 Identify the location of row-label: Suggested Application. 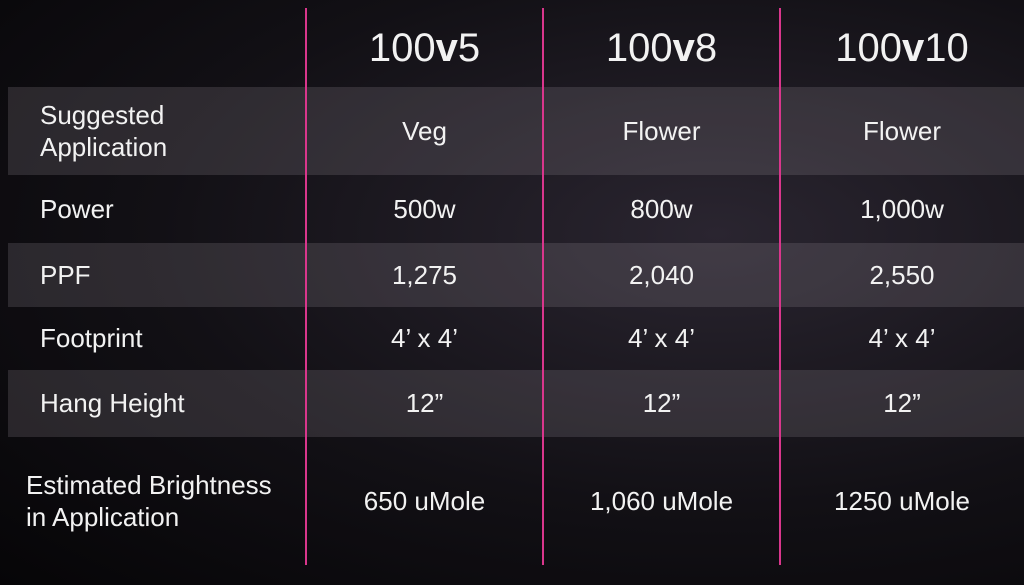
(104, 131).